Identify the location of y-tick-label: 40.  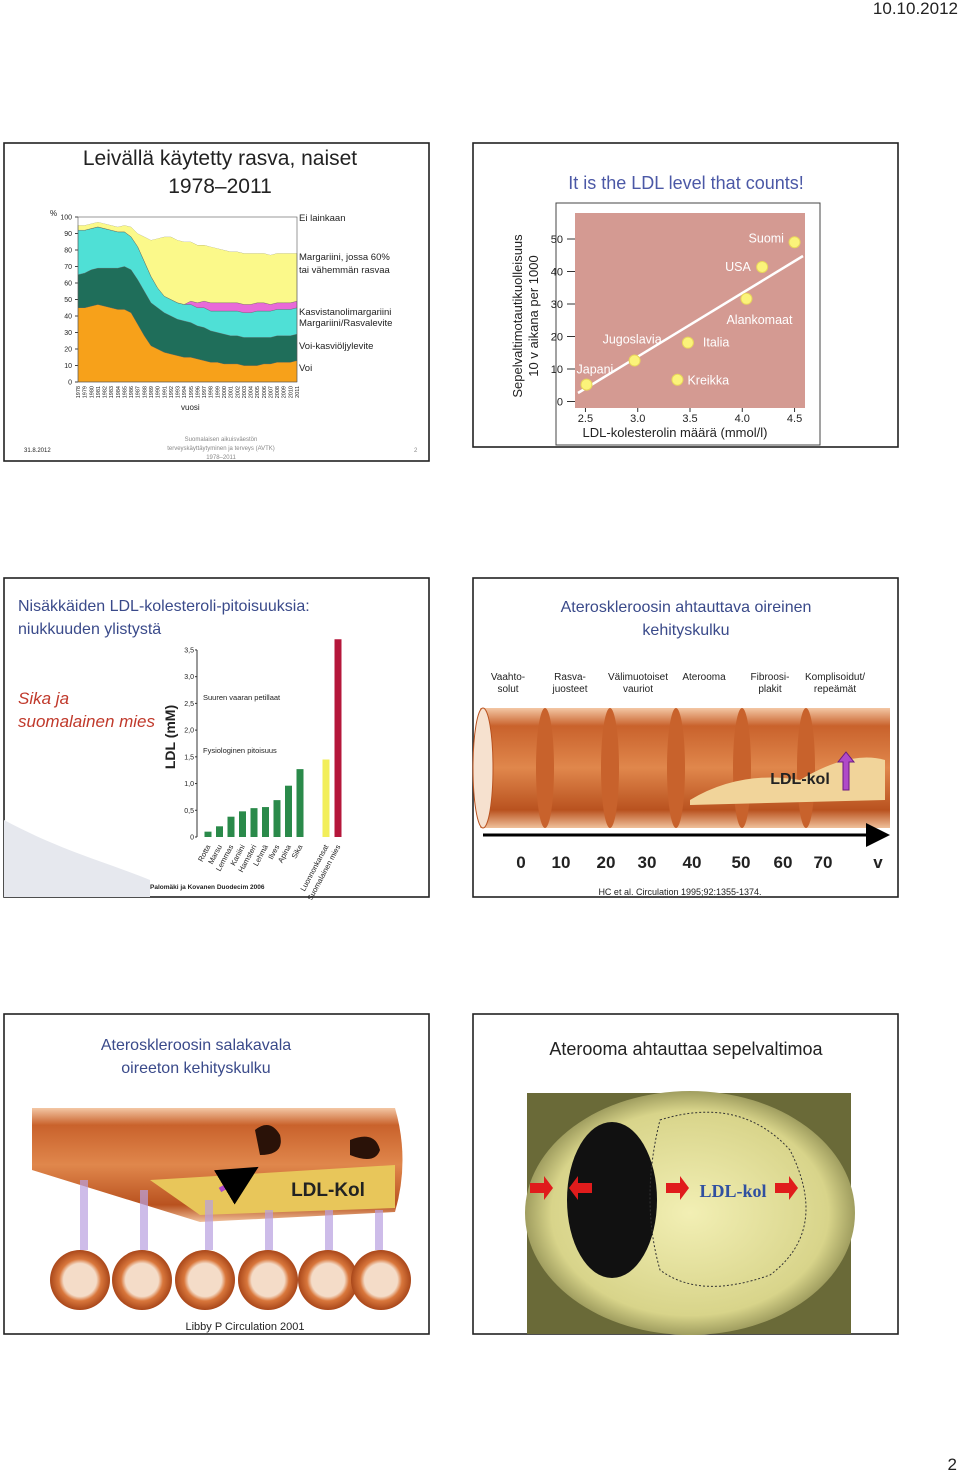
(68, 317).